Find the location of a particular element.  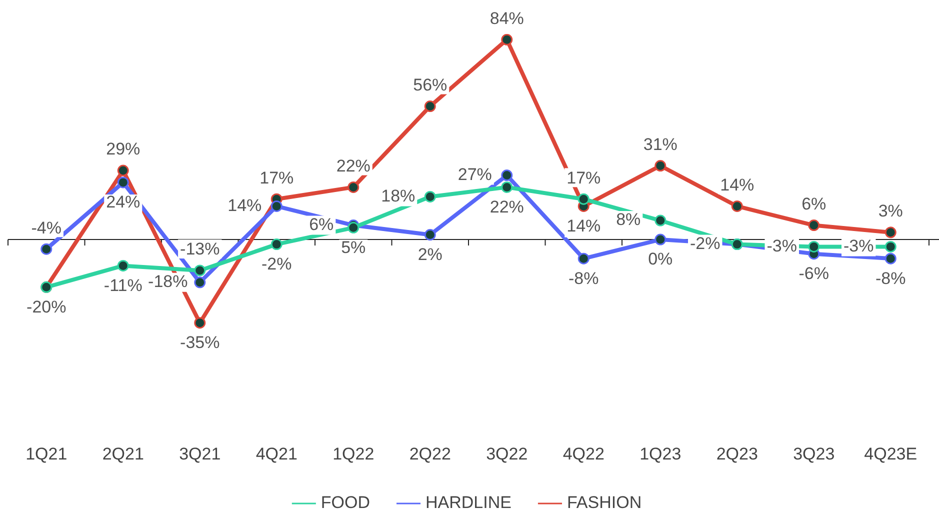

data-label: -18% is located at coordinates (168, 282).